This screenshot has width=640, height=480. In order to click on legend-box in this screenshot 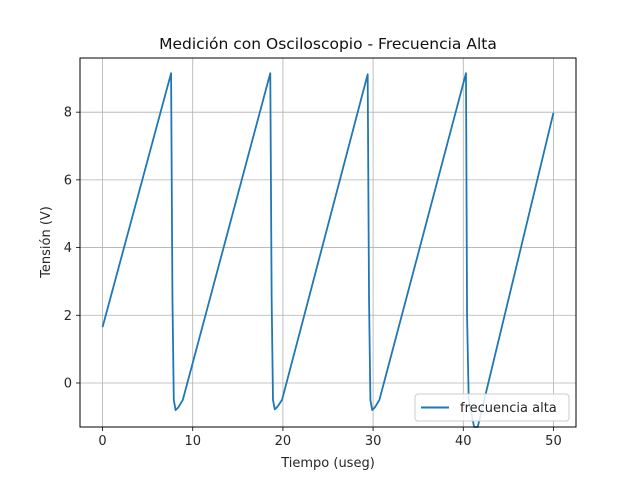, I will do `click(492, 407)`.